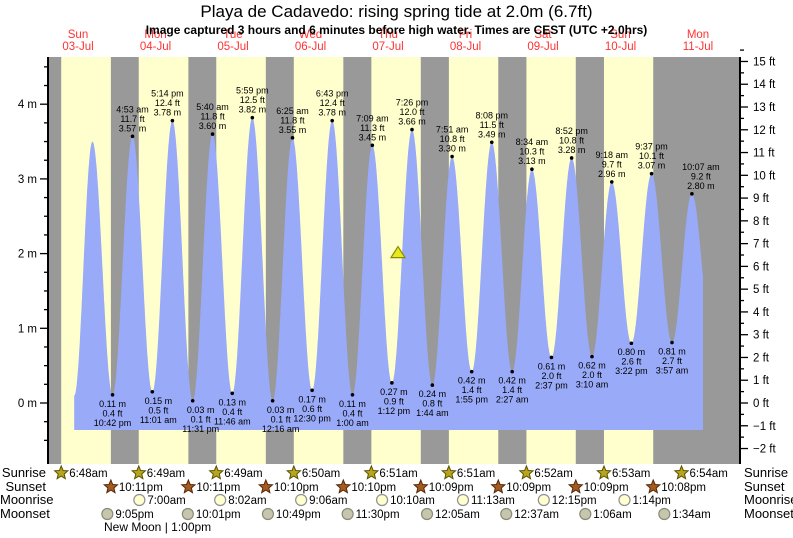 The image size is (793, 538). What do you see at coordinates (168, 113) in the screenshot?
I see `high-tide-annotation: 3.78 m` at bounding box center [168, 113].